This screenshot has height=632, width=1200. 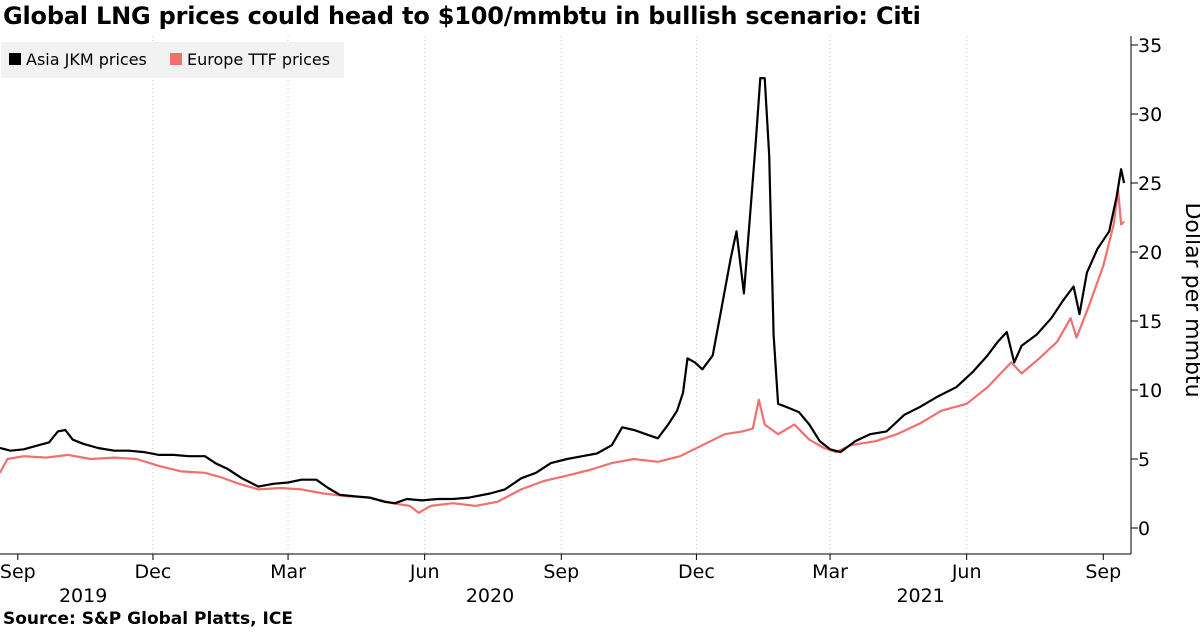 What do you see at coordinates (1150, 322) in the screenshot?
I see `y-tick-label: 15` at bounding box center [1150, 322].